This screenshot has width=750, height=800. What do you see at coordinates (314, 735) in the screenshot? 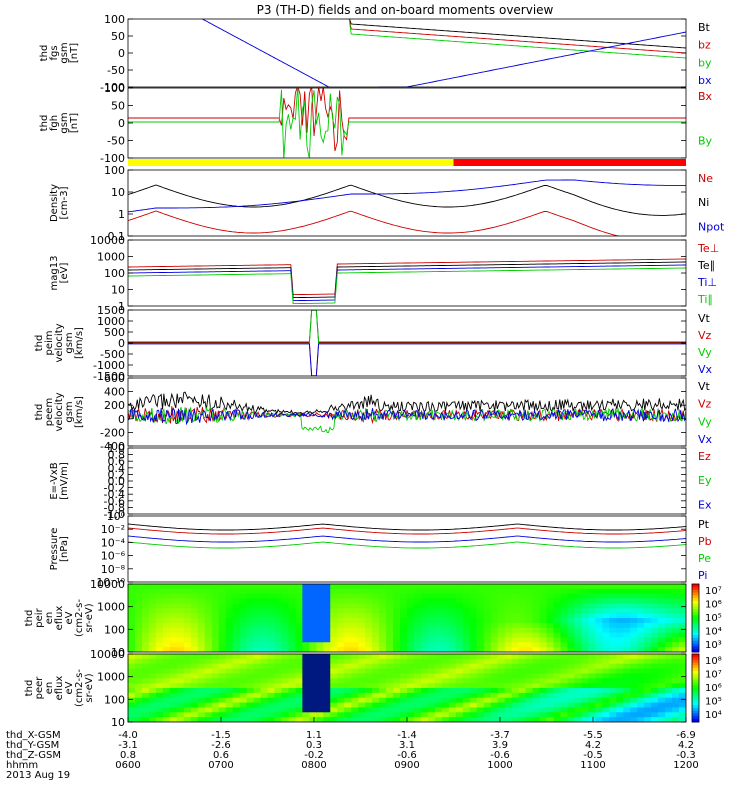
I see `x-axis-value: 1.1` at bounding box center [314, 735].